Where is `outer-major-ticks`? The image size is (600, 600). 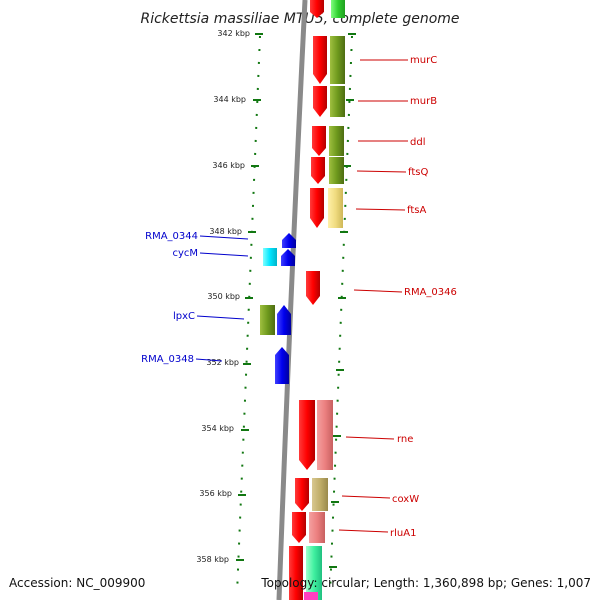 outer-major-ticks is located at coordinates (342, 300).